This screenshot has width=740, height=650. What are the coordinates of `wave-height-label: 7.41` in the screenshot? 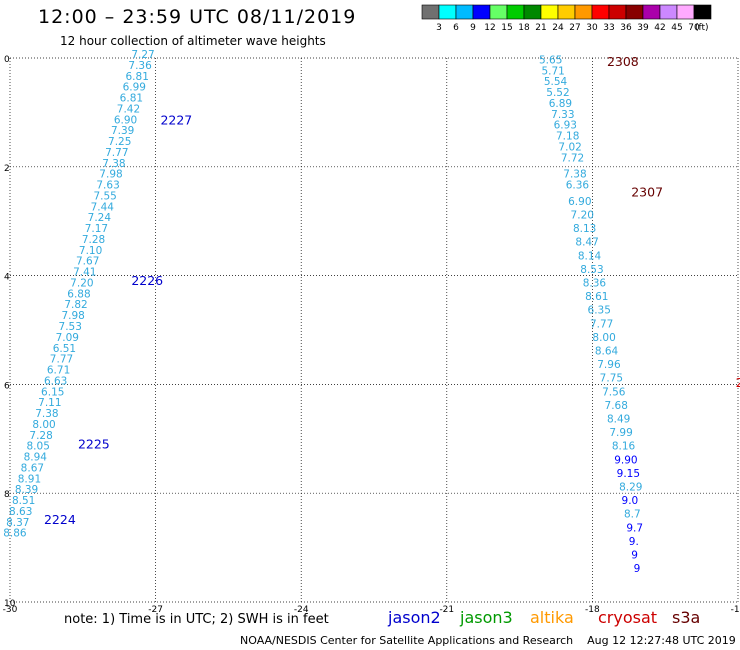 It's located at (84, 273).